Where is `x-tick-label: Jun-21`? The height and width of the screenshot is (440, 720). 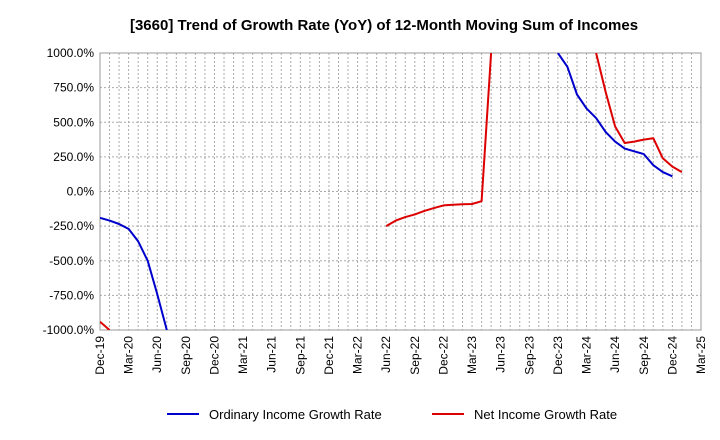 x-tick-label: Jun-21 is located at coordinates (272, 354).